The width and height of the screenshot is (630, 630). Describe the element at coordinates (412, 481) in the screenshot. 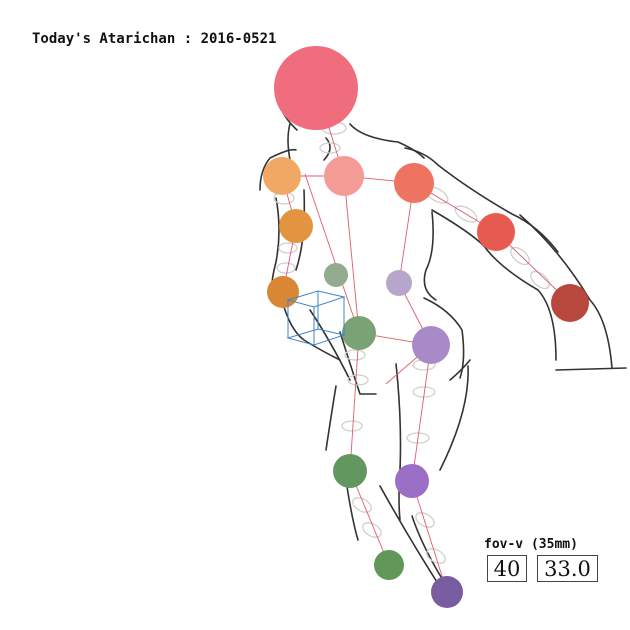

I see `knee-right-joint` at that location.